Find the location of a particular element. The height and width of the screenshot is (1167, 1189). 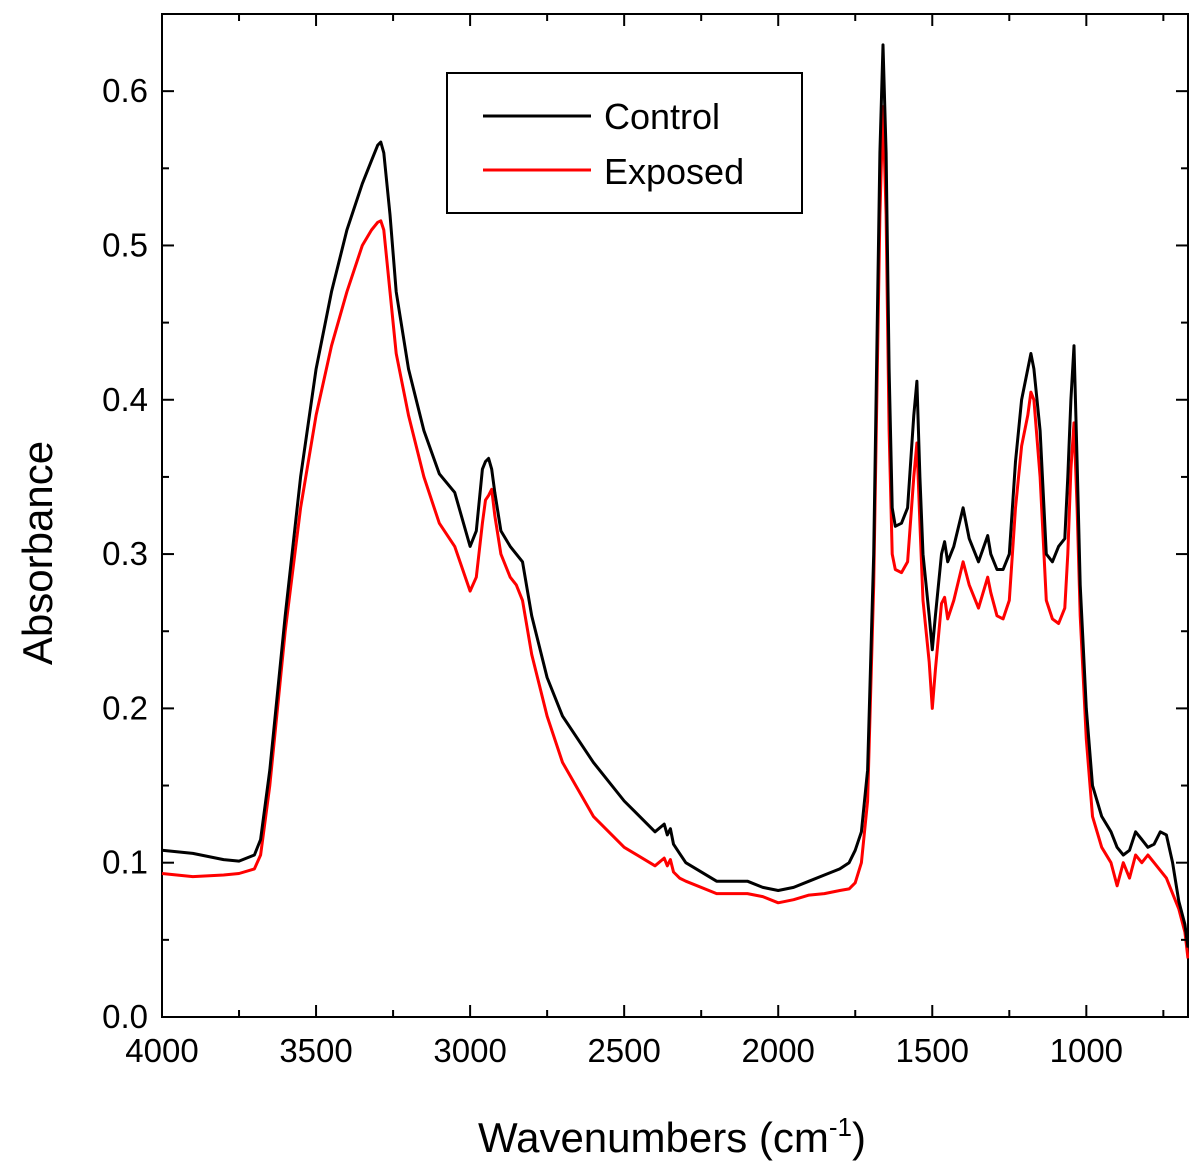

x-axis-title-suffix: ) is located at coordinates (859, 1137).